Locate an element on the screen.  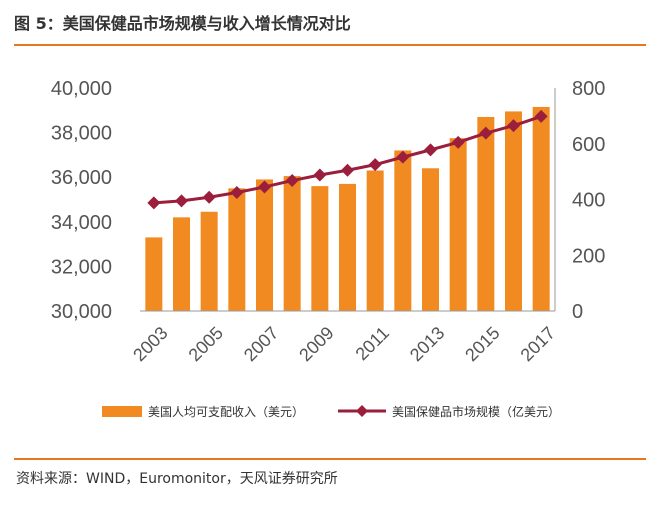
y-right-tick: 600 is located at coordinates (588, 145).